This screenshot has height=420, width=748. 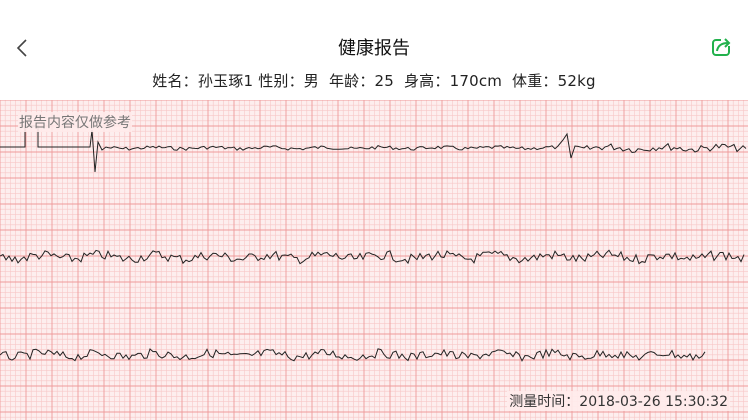 I want to click on patient-info: 姓名：孙玉琢1 性别：男 年龄：25 身高：170cm 体重：52kg, so click(x=374, y=80).